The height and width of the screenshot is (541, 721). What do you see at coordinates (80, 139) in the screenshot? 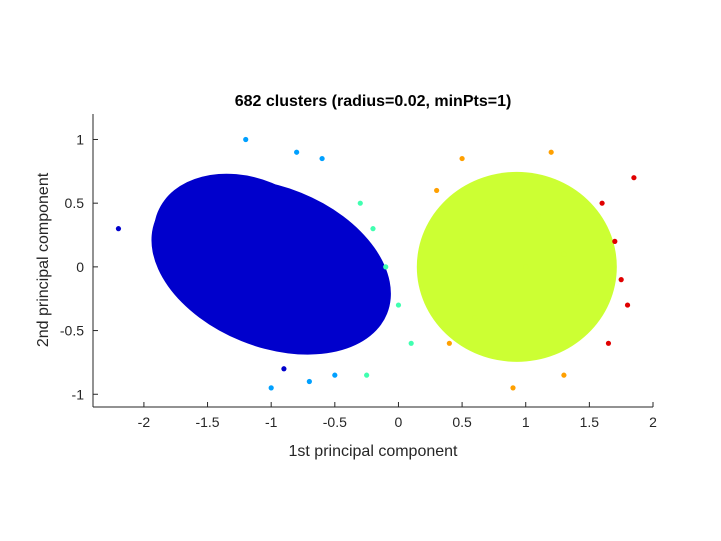
I see `y-tick-label: 1` at bounding box center [80, 139].